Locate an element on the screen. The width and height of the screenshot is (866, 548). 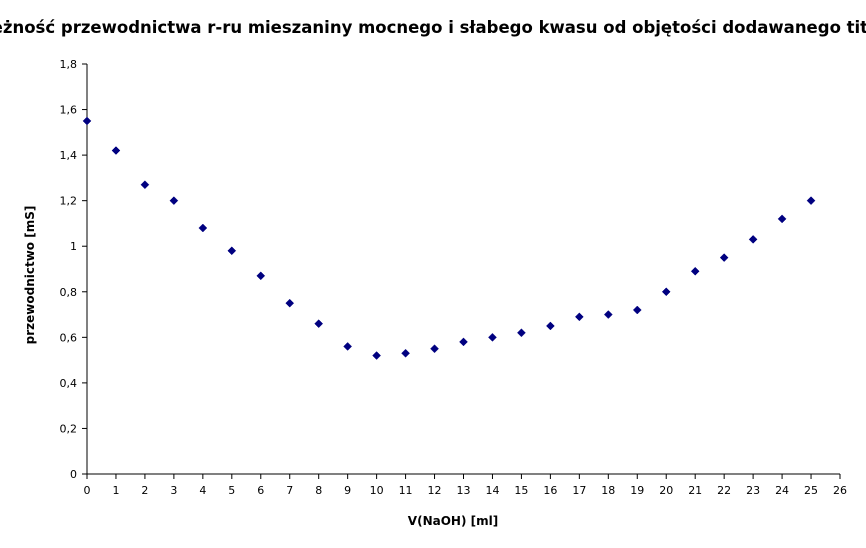
x-tick-label: 23 is located at coordinates (753, 490).